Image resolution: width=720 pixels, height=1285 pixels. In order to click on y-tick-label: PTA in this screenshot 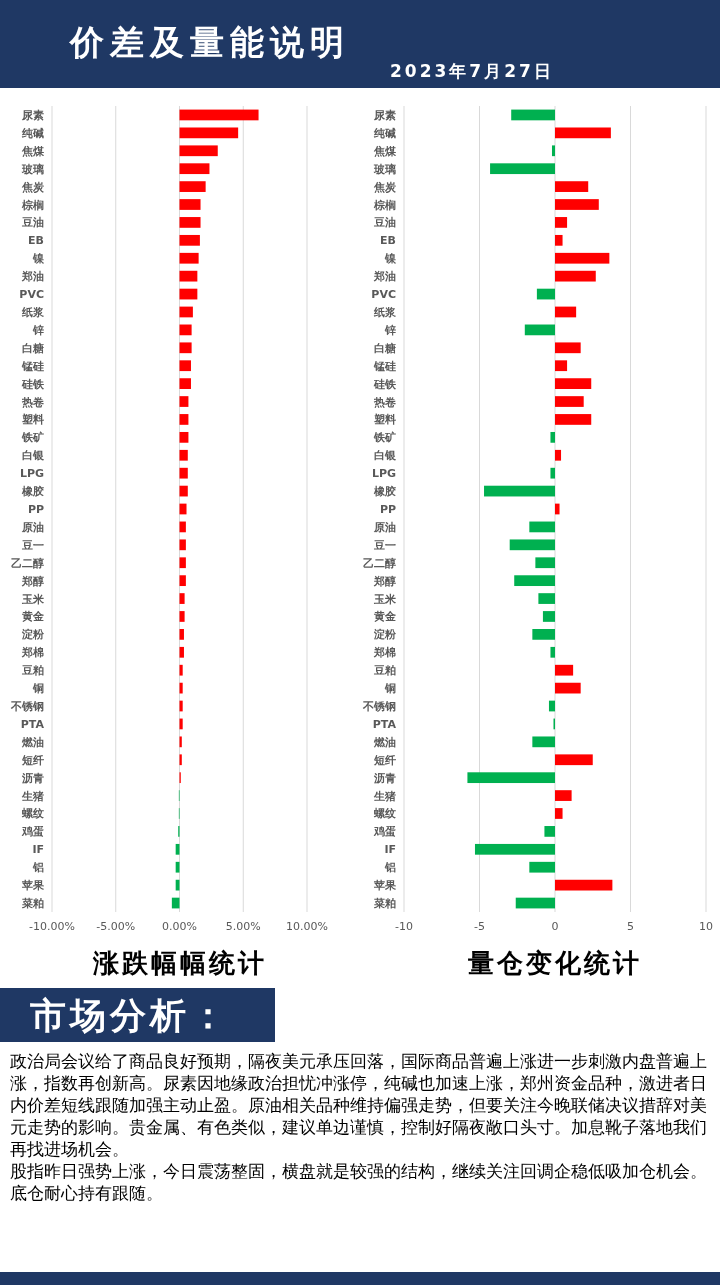, I will do `click(32, 724)`.